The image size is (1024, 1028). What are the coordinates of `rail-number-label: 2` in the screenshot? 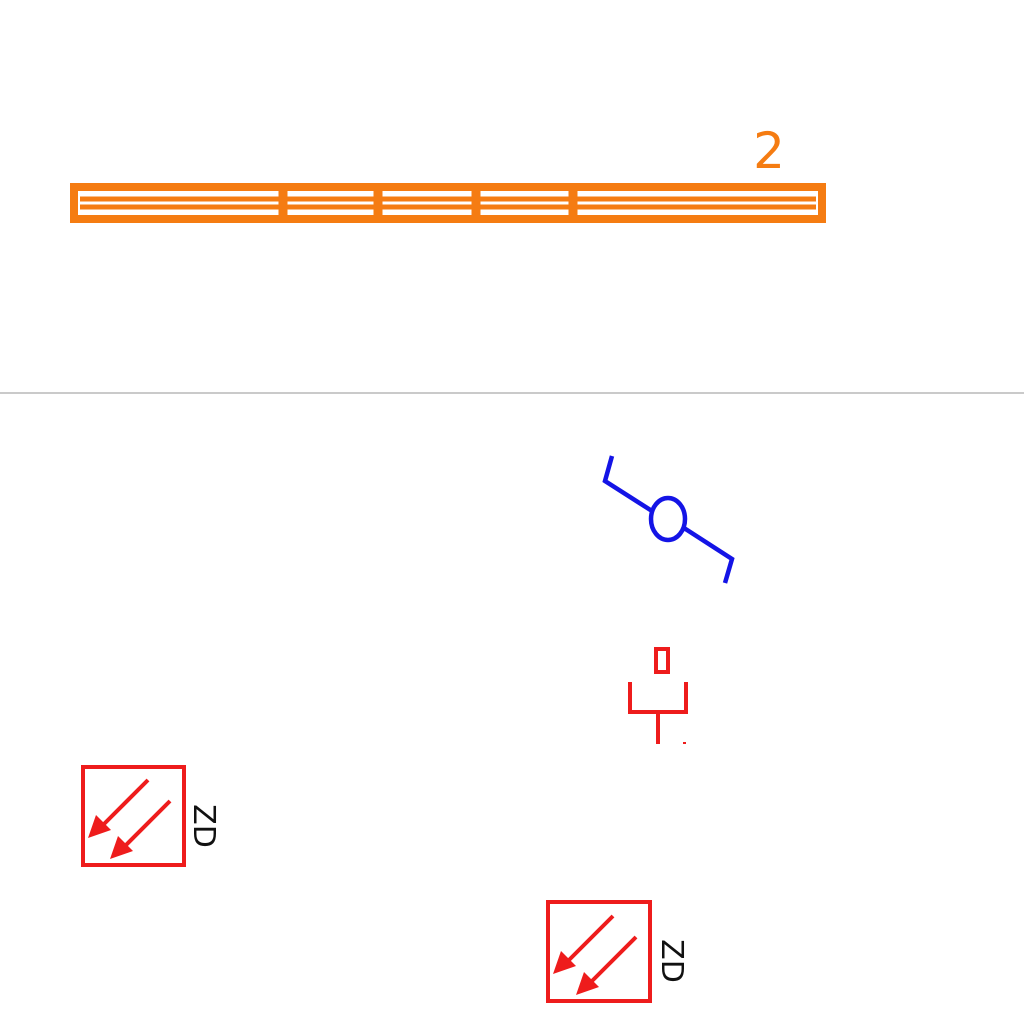 It's located at (769, 151).